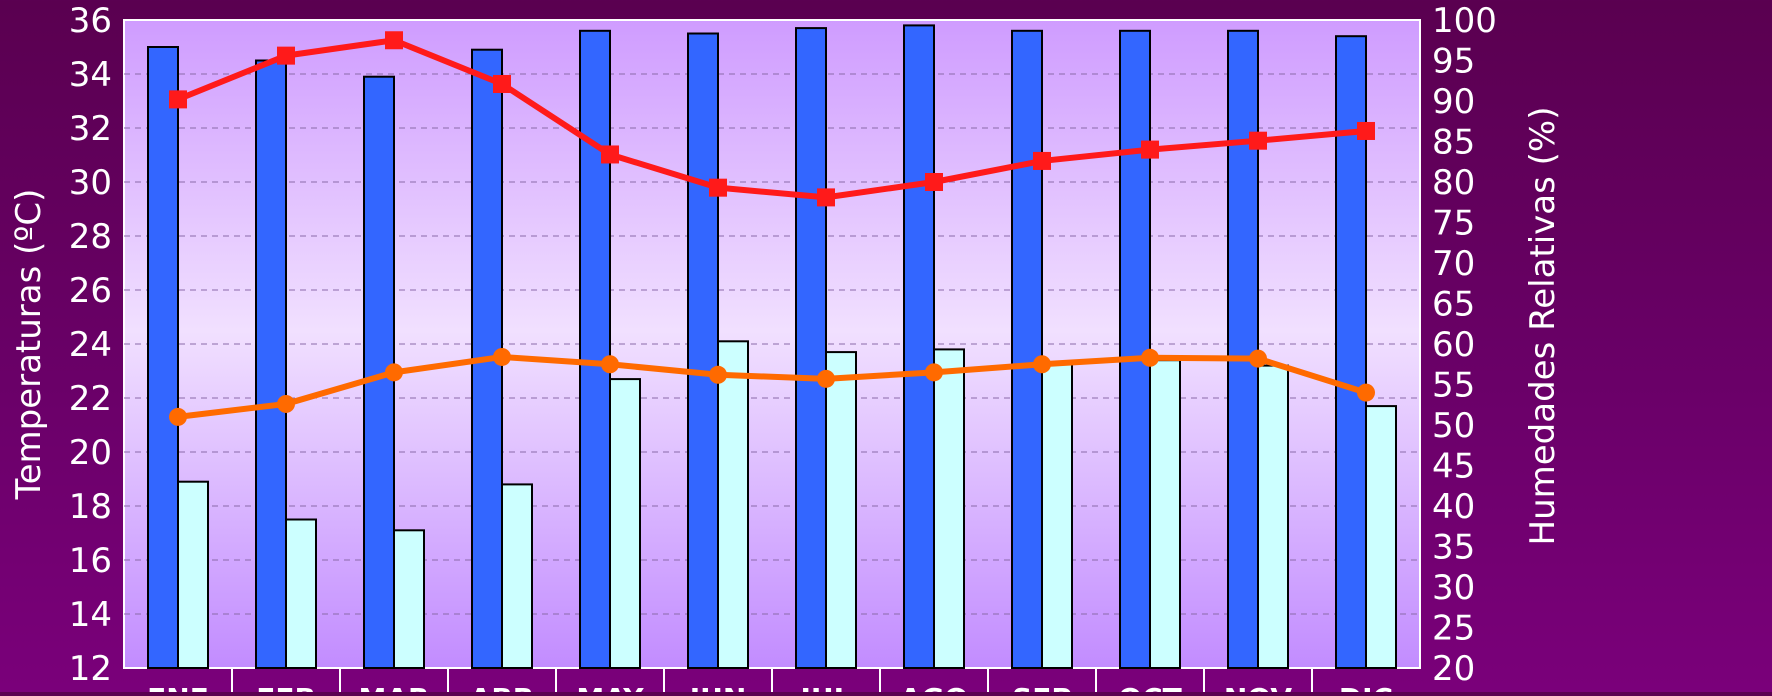  Describe the element at coordinates (1381, 537) in the screenshot. I see `bar-series2-dic` at that location.